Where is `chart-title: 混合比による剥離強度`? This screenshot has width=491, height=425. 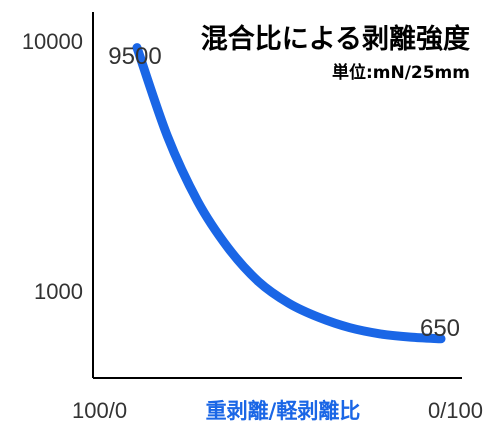 chart-title: 混合比による剥離強度 is located at coordinates (335, 39).